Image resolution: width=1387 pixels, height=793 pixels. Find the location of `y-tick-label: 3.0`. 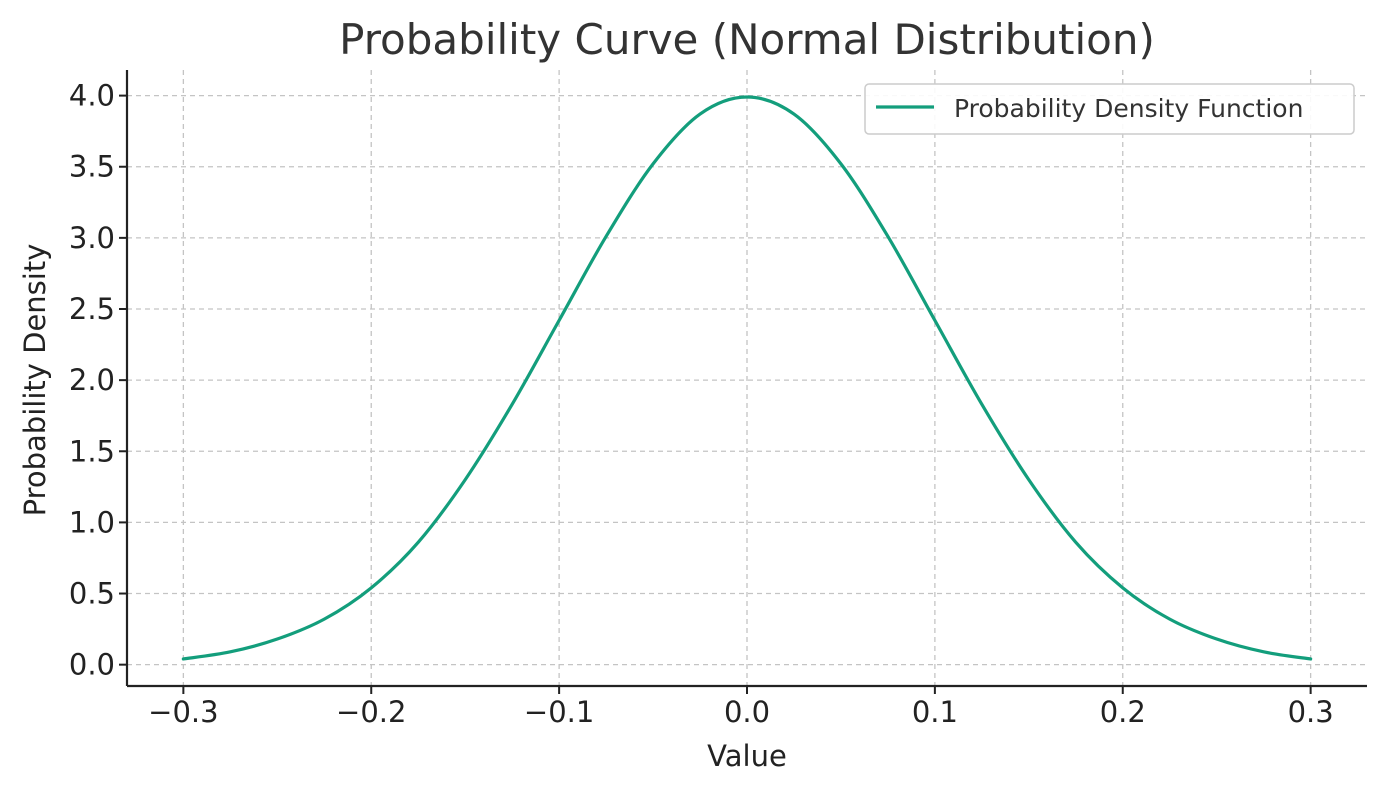

y-tick-label: 3.0 is located at coordinates (92, 238).